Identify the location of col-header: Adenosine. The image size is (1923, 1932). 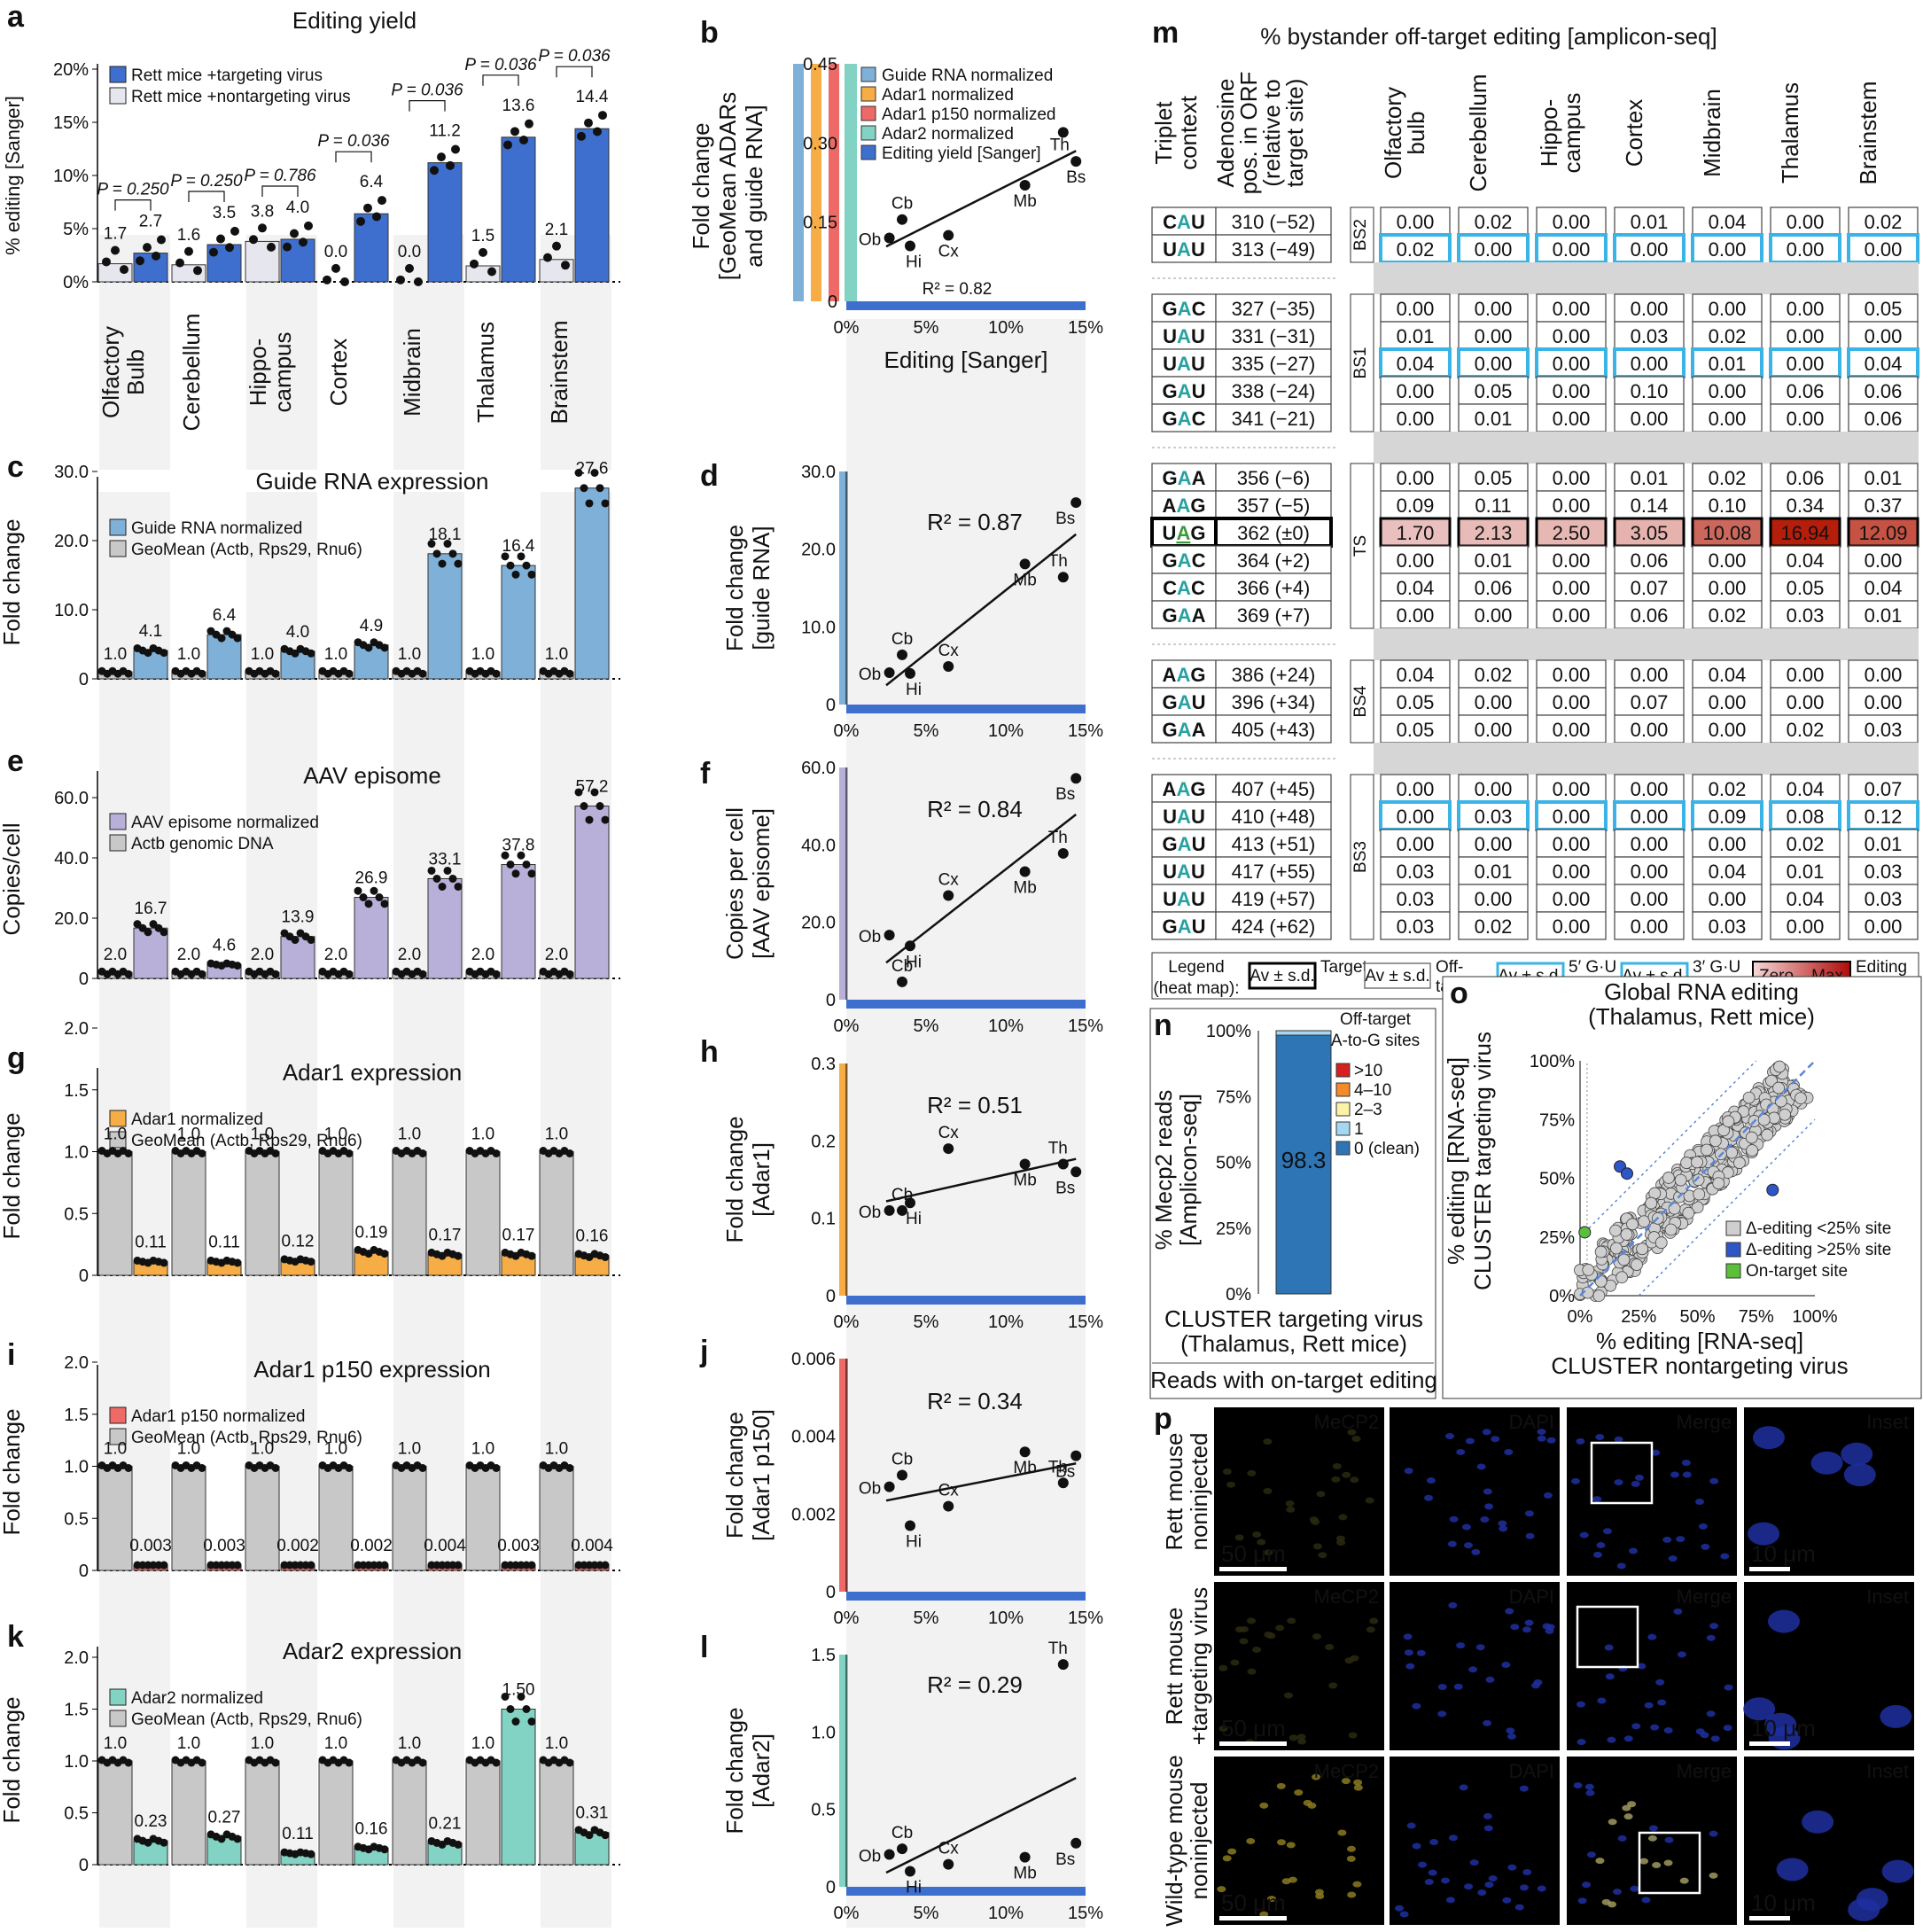
(1225, 133).